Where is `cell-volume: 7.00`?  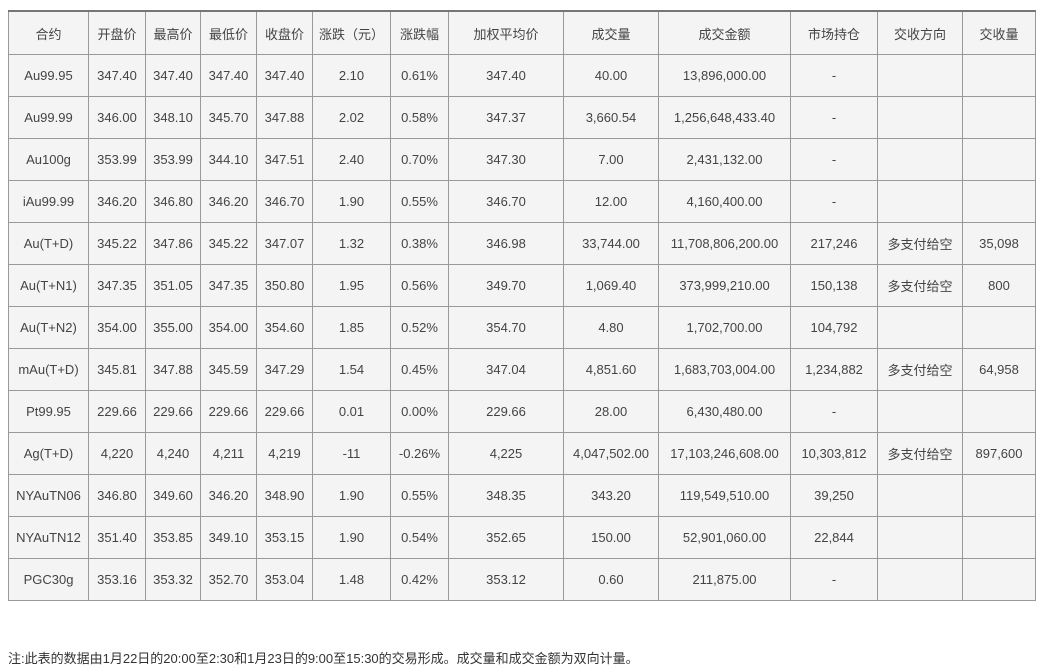
cell-volume: 7.00 is located at coordinates (611, 159).